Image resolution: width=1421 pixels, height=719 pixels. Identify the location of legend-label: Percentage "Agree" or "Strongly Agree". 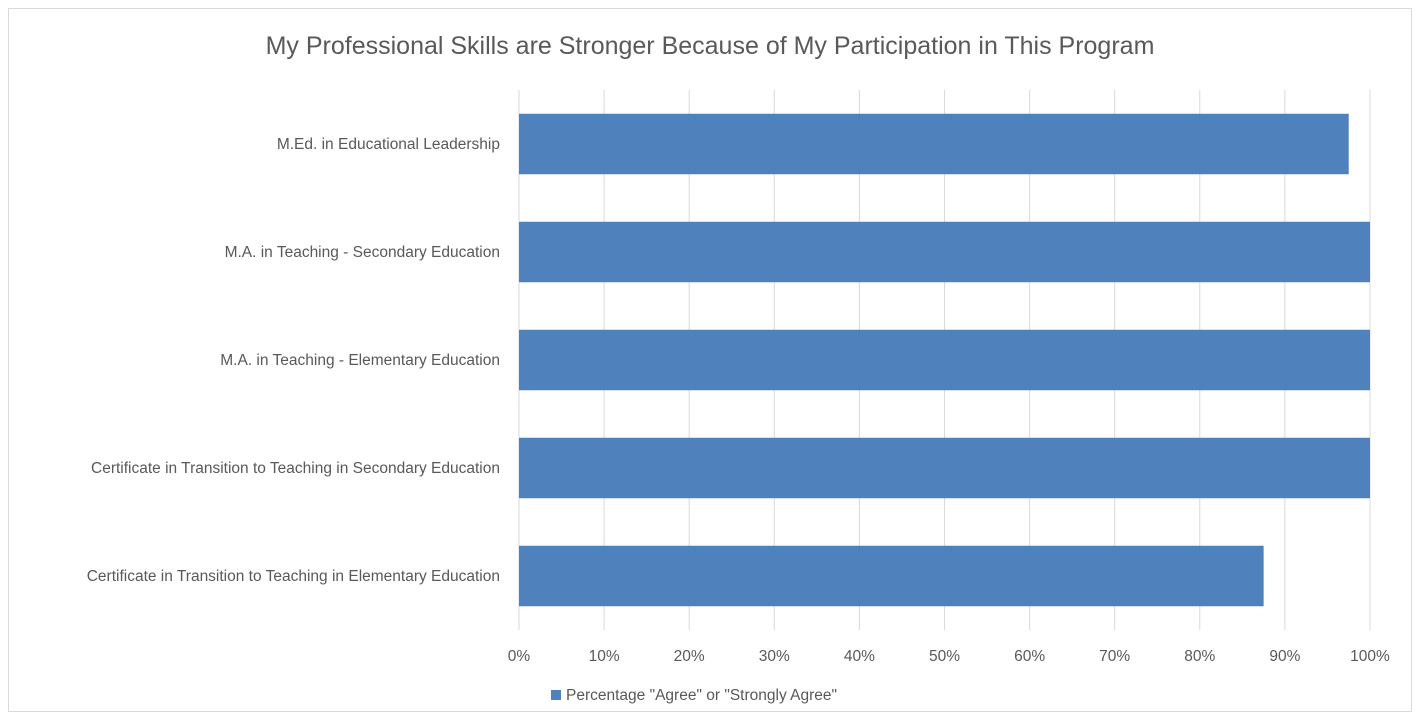
(701, 695).